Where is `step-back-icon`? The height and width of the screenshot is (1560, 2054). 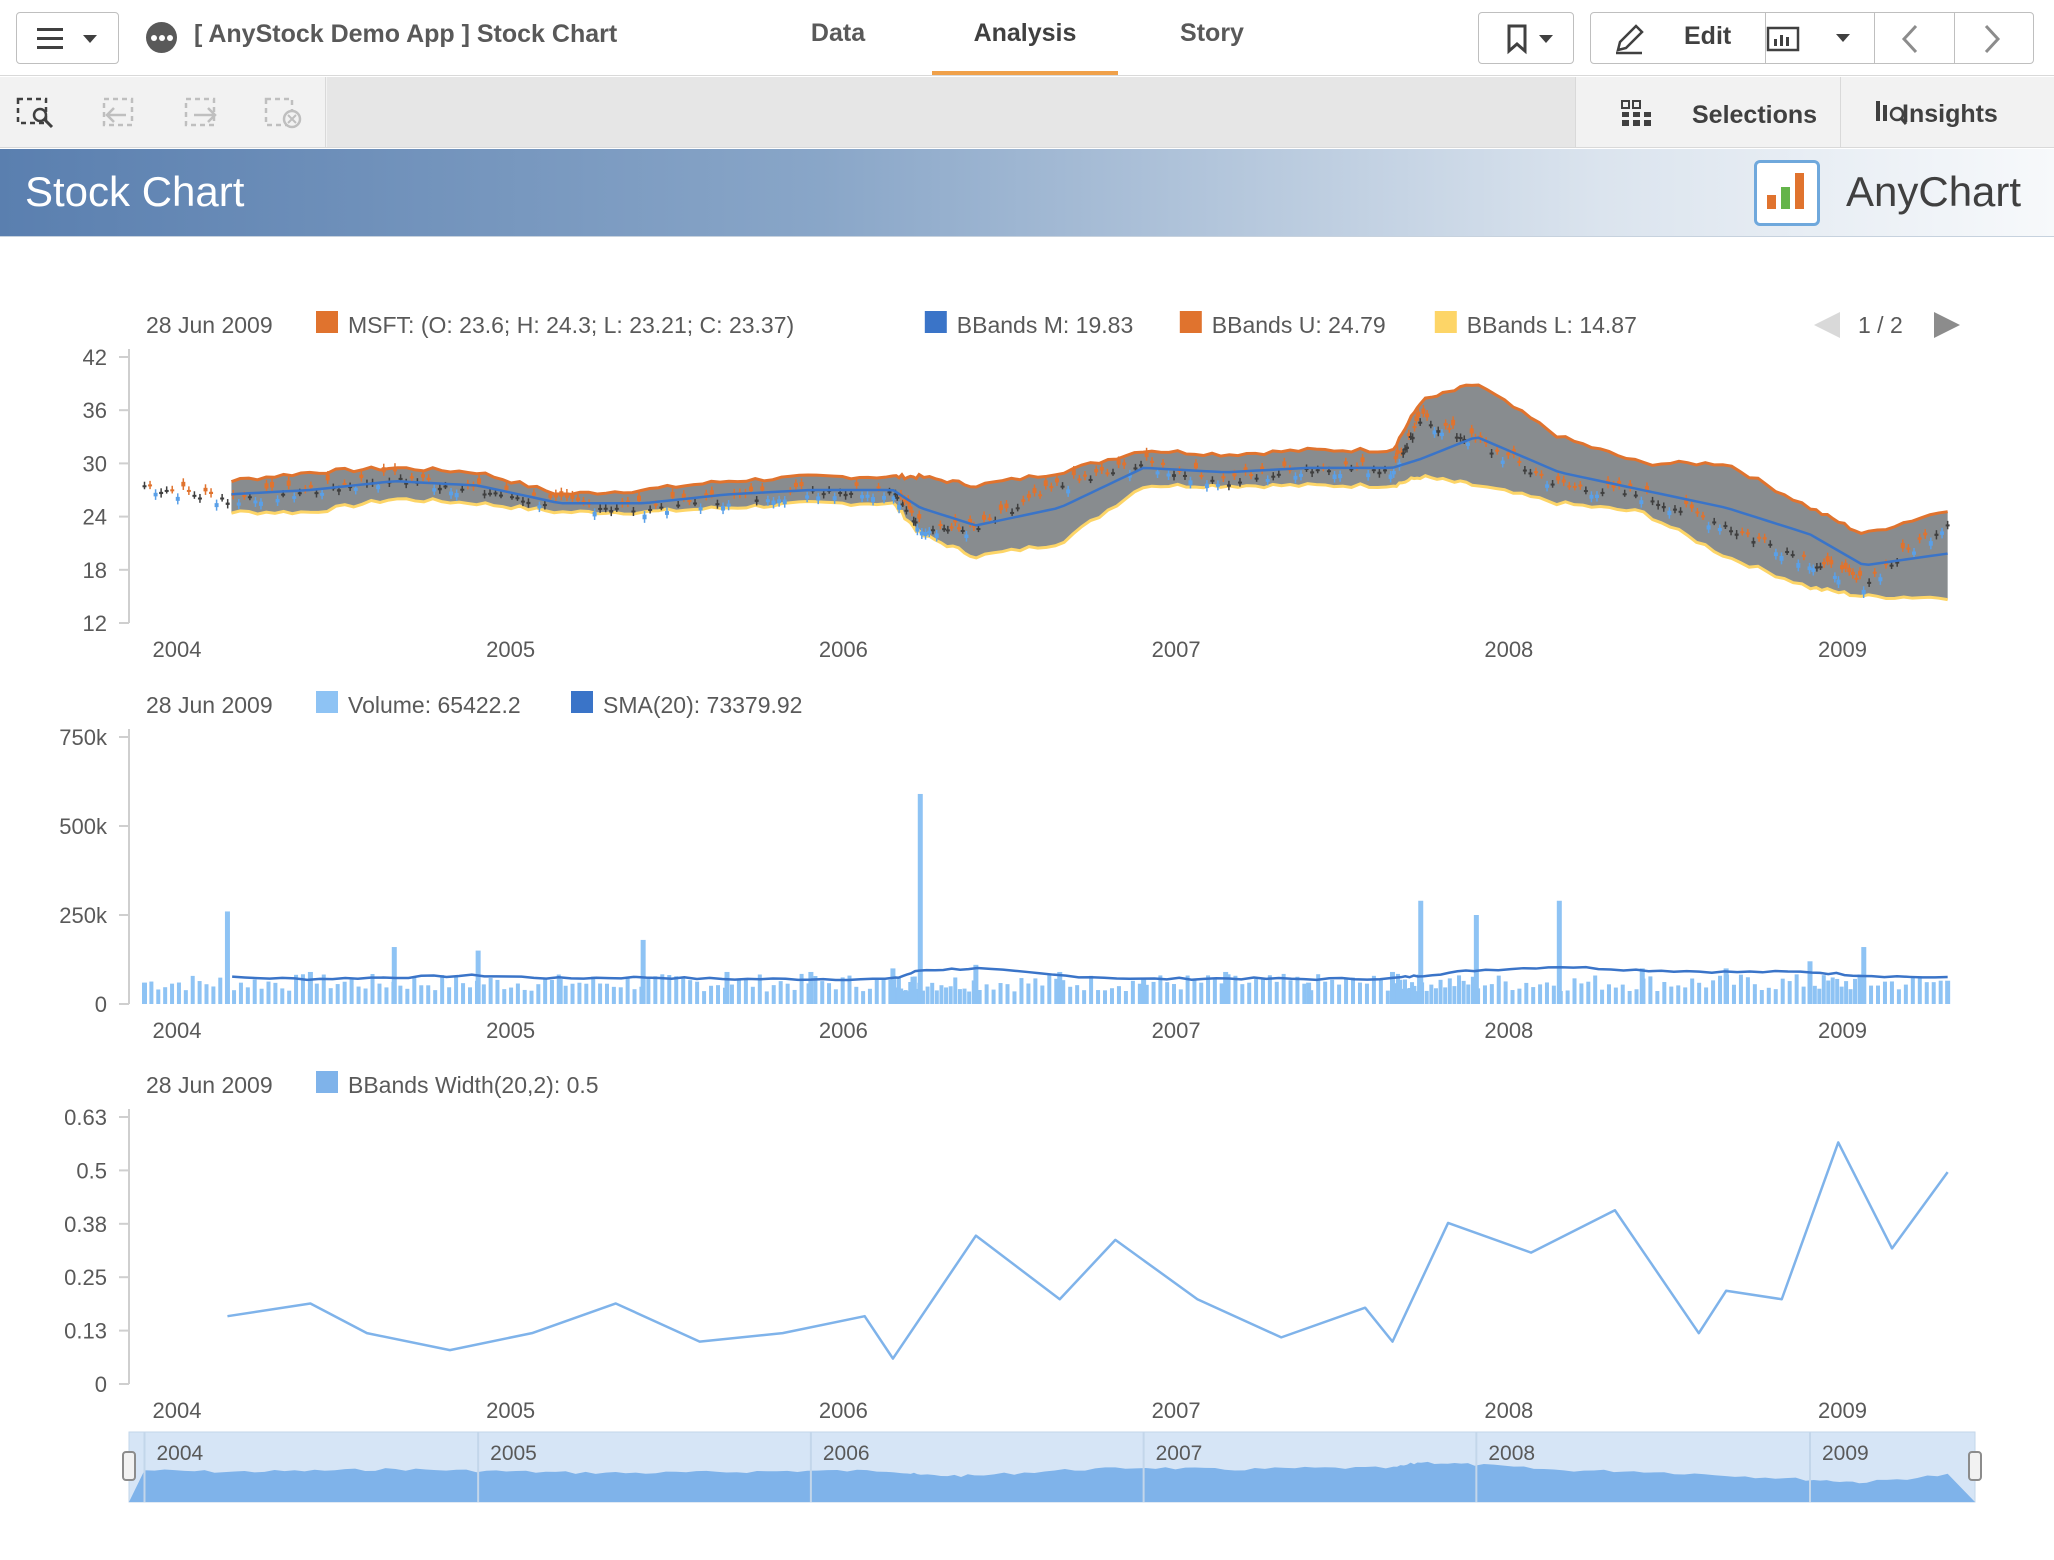 step-back-icon is located at coordinates (120, 113).